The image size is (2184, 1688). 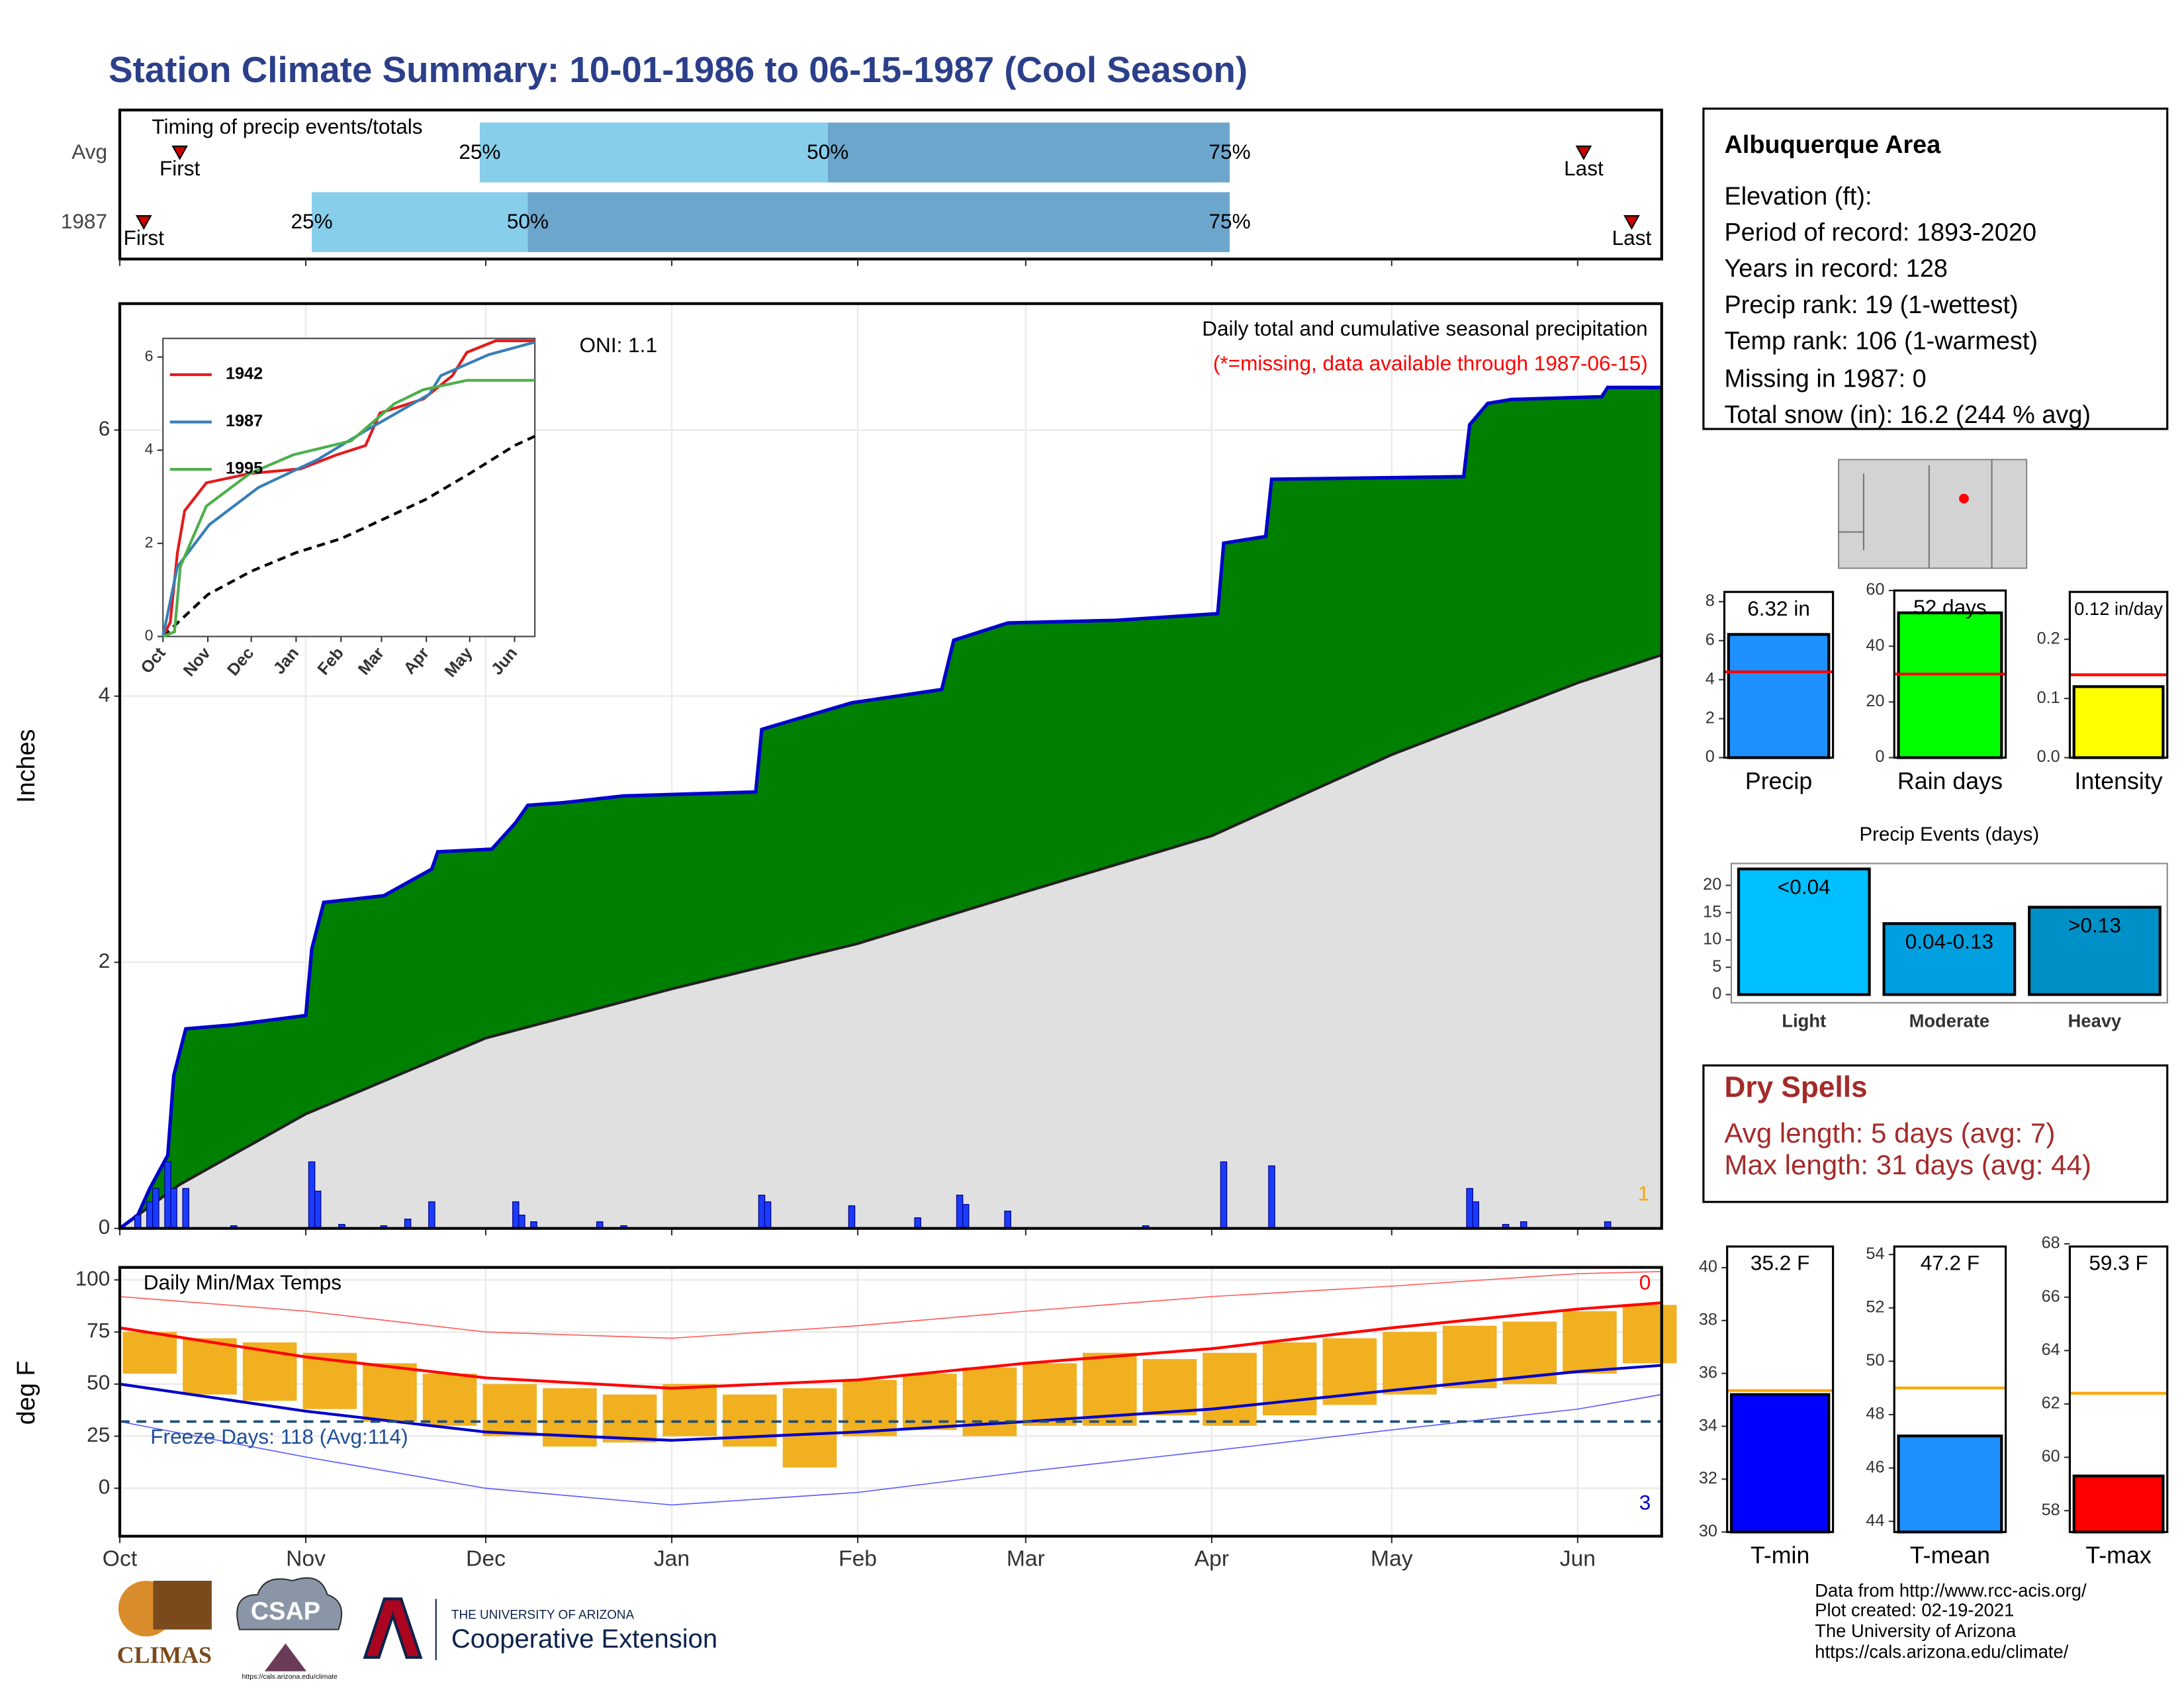 What do you see at coordinates (2118, 1263) in the screenshot?
I see `value-label: 59.3 F` at bounding box center [2118, 1263].